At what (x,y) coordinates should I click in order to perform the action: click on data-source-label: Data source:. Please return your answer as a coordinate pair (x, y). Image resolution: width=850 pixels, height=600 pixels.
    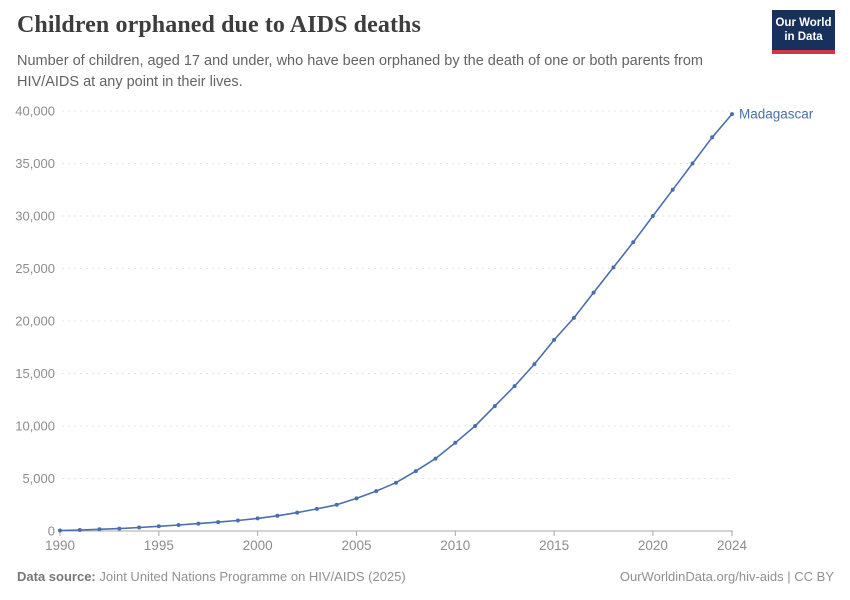
    Looking at the image, I should click on (56, 576).